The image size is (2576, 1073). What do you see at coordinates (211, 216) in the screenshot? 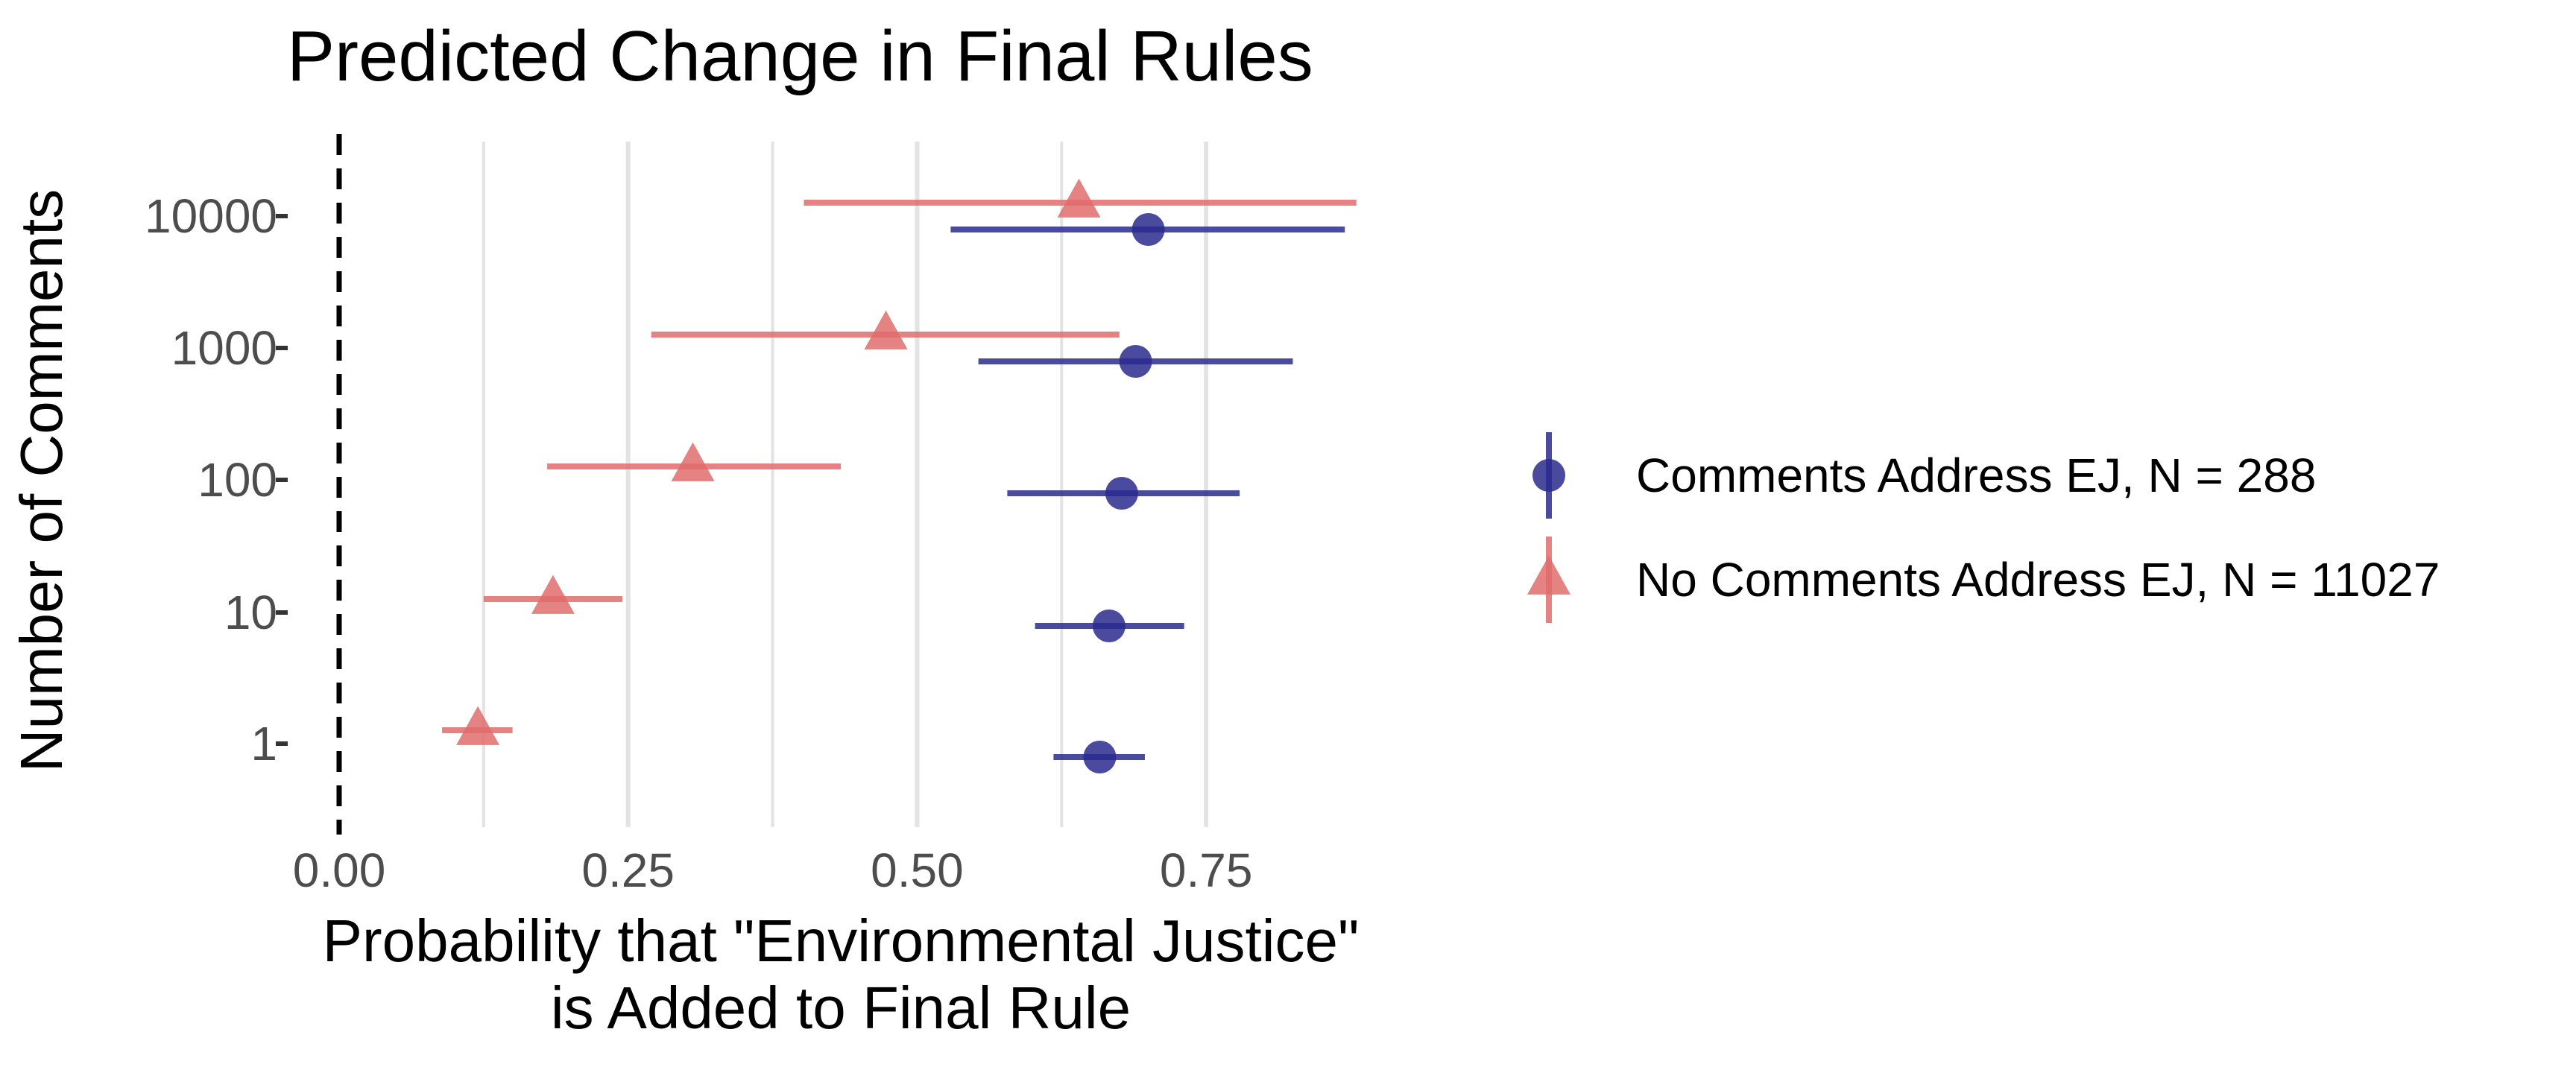
I see `y-tick-label: 10000` at bounding box center [211, 216].